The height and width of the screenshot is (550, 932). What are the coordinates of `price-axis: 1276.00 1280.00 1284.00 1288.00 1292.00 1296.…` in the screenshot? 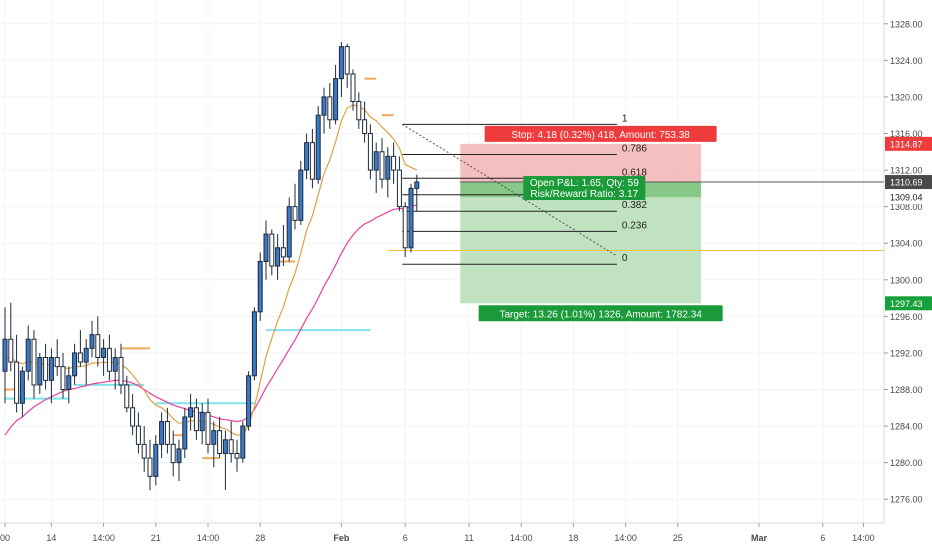 It's located at (907, 261).